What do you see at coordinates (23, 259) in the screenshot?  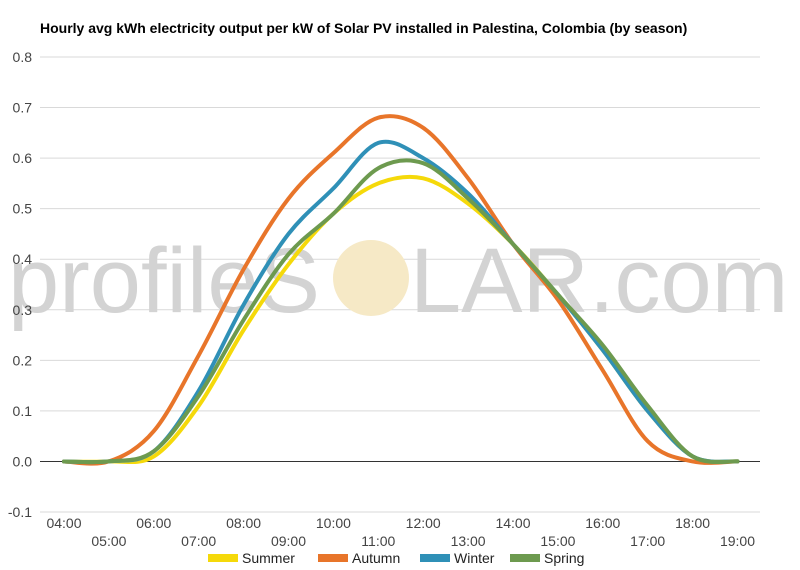 I see `y-tick-label: 0.4` at bounding box center [23, 259].